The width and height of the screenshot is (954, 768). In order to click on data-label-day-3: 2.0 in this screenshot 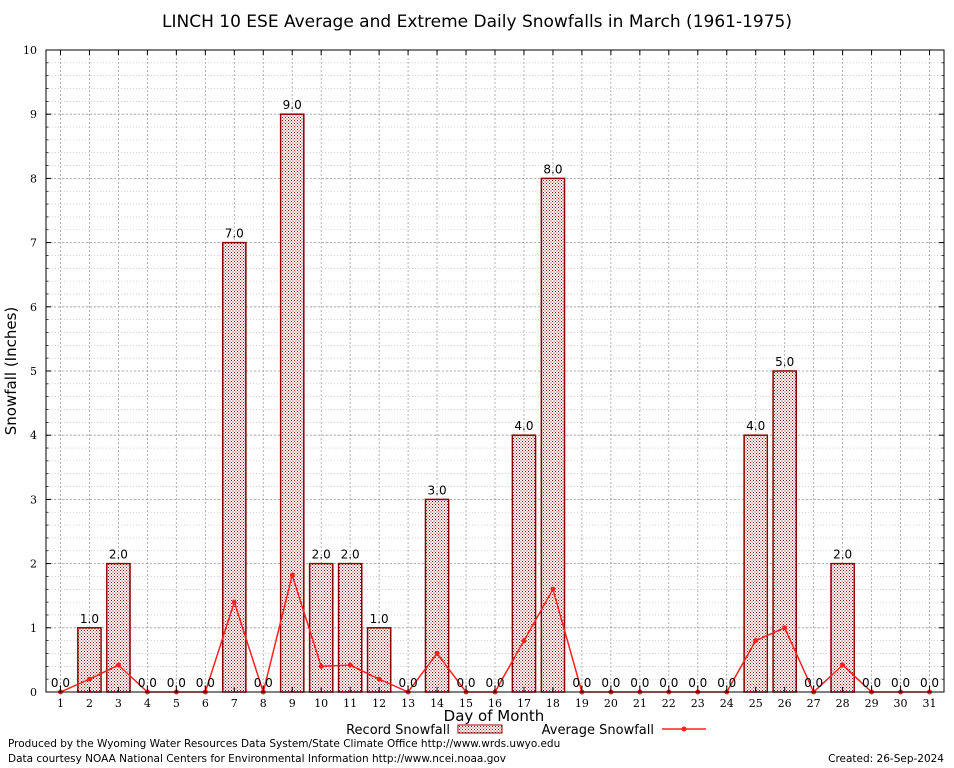, I will do `click(118, 555)`.